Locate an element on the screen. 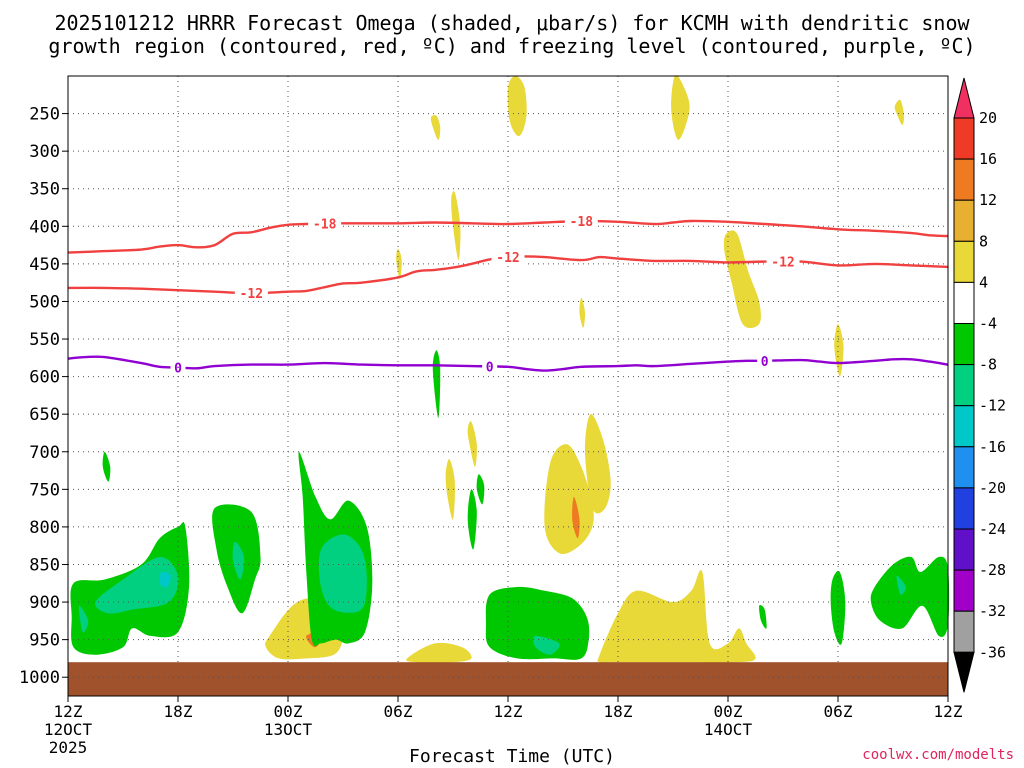 The width and height of the screenshot is (1024, 768). colorbar-label: -20 is located at coordinates (992, 488).